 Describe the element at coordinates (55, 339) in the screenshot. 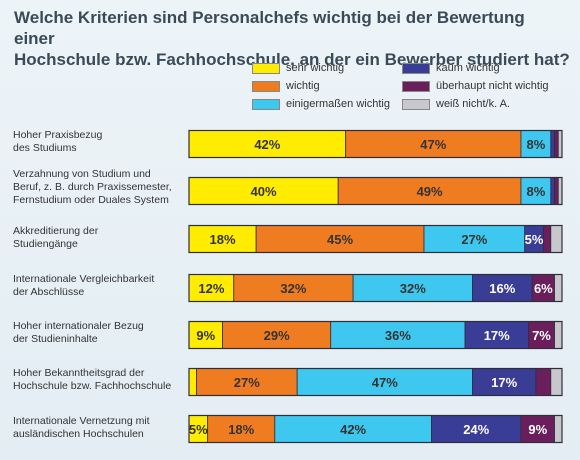

I see `row-label-line: der Studieninhalte` at that location.